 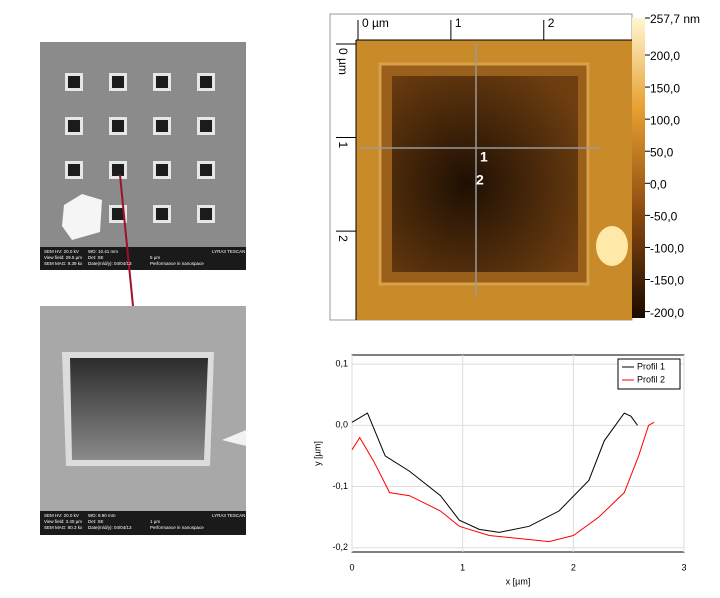 What do you see at coordinates (343, 61) in the screenshot?
I see `y-tick-label: 0 µm` at bounding box center [343, 61].